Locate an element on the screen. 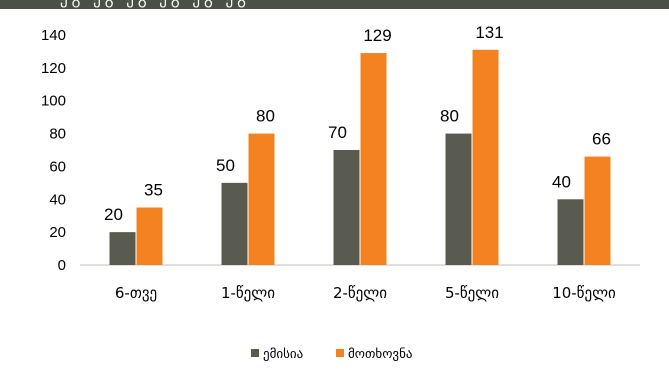 The height and width of the screenshot is (374, 669). top-title-strip: ეგ ეგ ეგ ეგ ეგ ეგ is located at coordinates (334, 4).